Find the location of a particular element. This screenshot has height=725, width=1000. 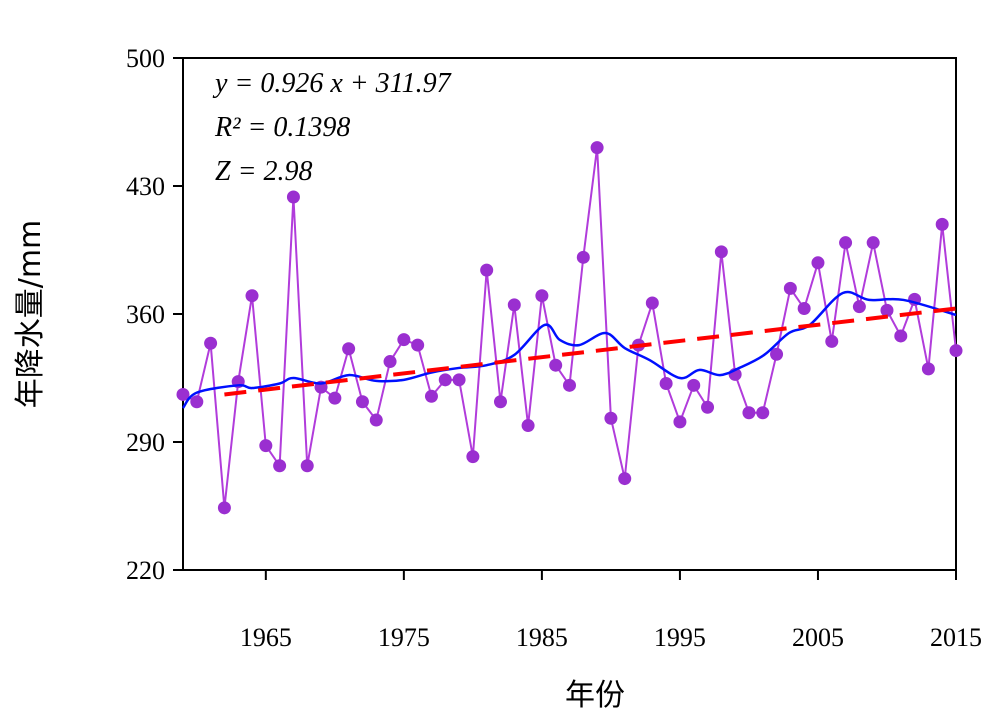

z-value: Z = 2.98 is located at coordinates (263, 171).